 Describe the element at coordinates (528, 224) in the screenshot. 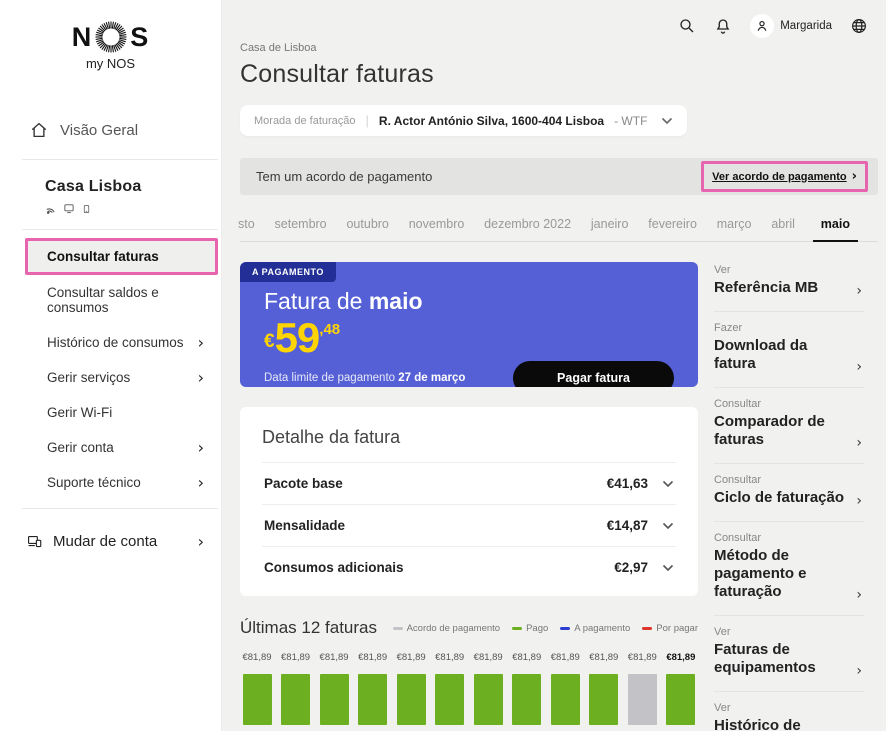

I see `tab-dezembro-2022: dezembro 2022` at that location.